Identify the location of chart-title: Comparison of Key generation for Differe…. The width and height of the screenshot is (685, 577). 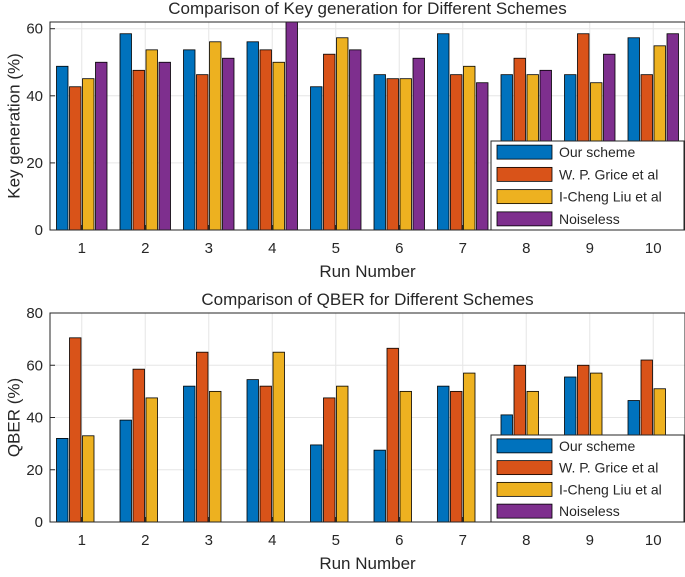
(367, 9).